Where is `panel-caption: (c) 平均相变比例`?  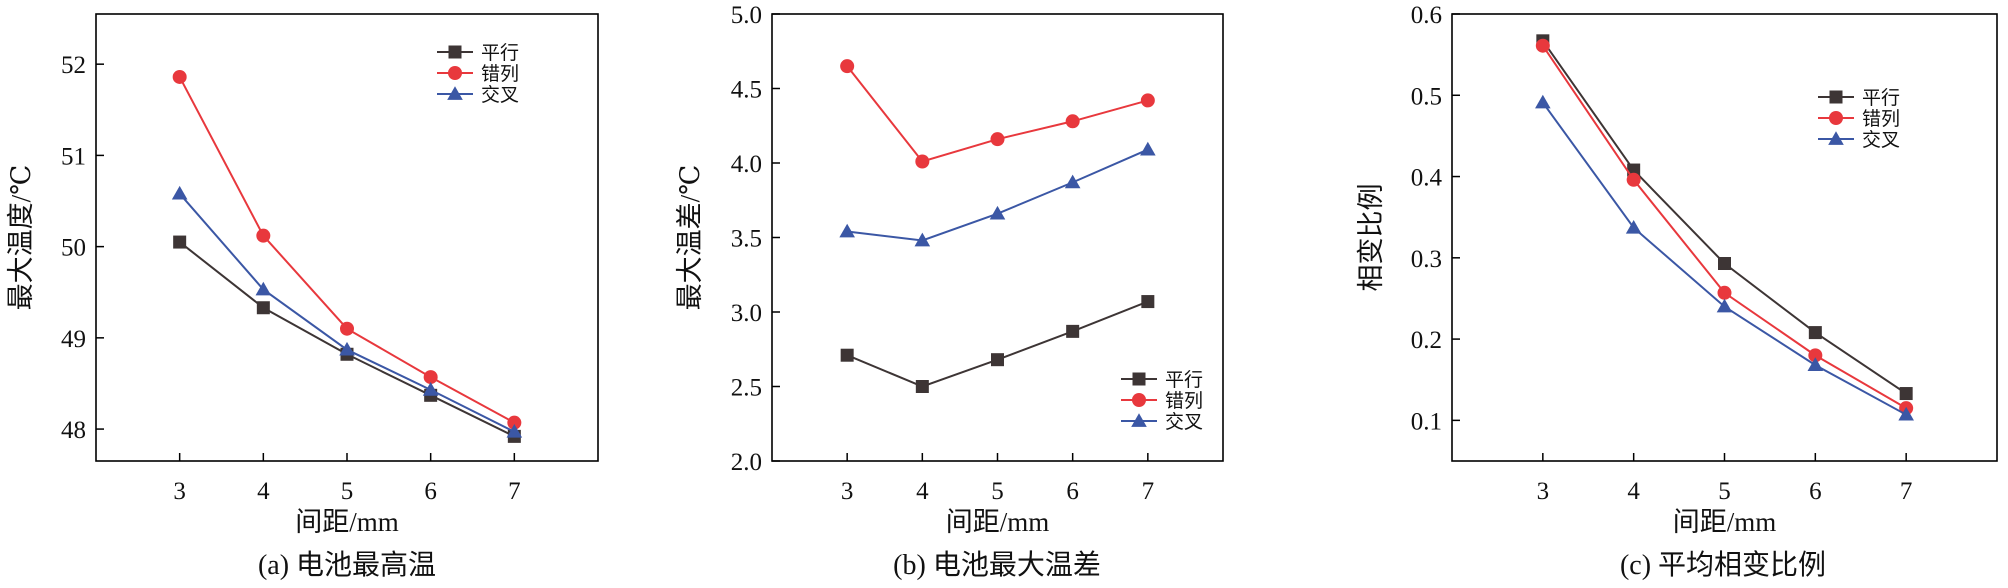 panel-caption: (c) 平均相变比例 is located at coordinates (1723, 565).